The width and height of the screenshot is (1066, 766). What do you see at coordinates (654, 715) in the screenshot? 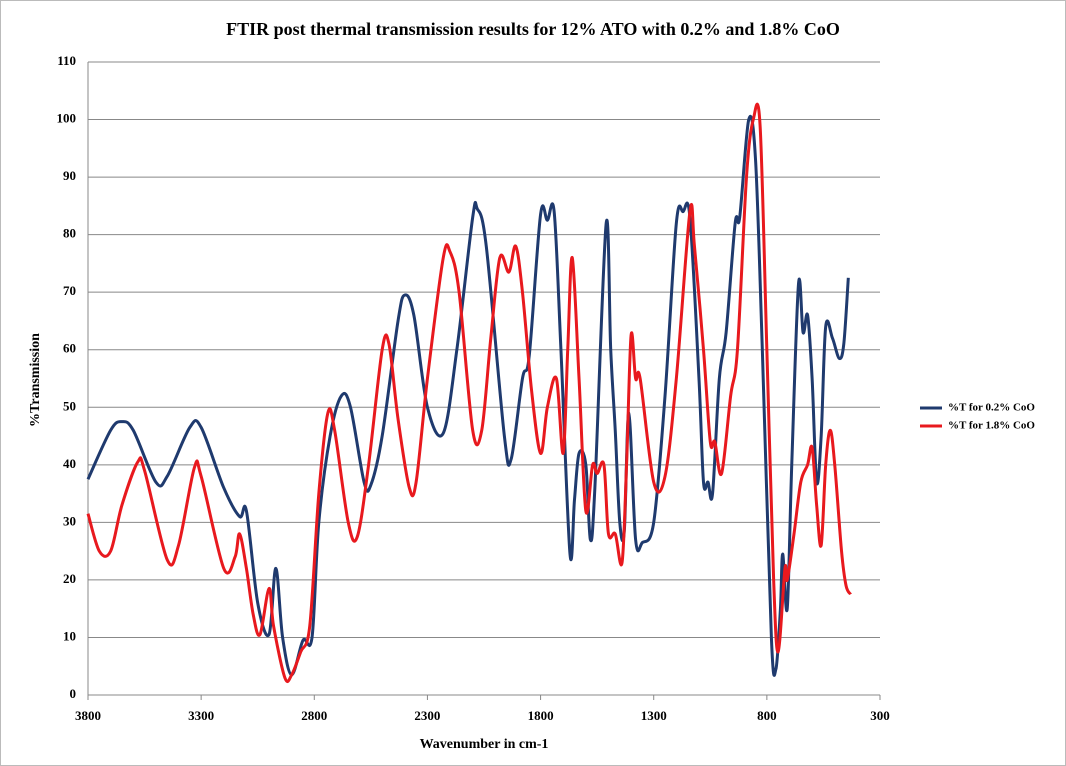
I see `x-tick-label: 1300` at bounding box center [654, 715].